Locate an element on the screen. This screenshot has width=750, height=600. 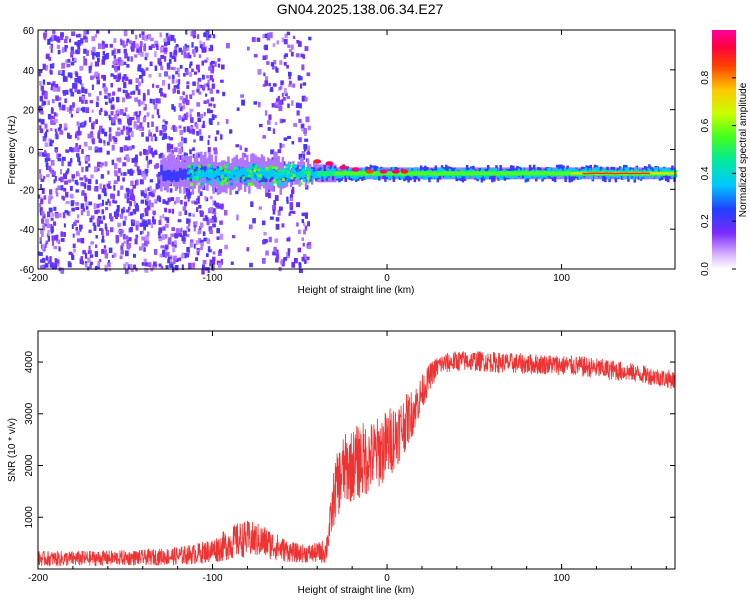
signal-peak-cell is located at coordinates (383, 171).